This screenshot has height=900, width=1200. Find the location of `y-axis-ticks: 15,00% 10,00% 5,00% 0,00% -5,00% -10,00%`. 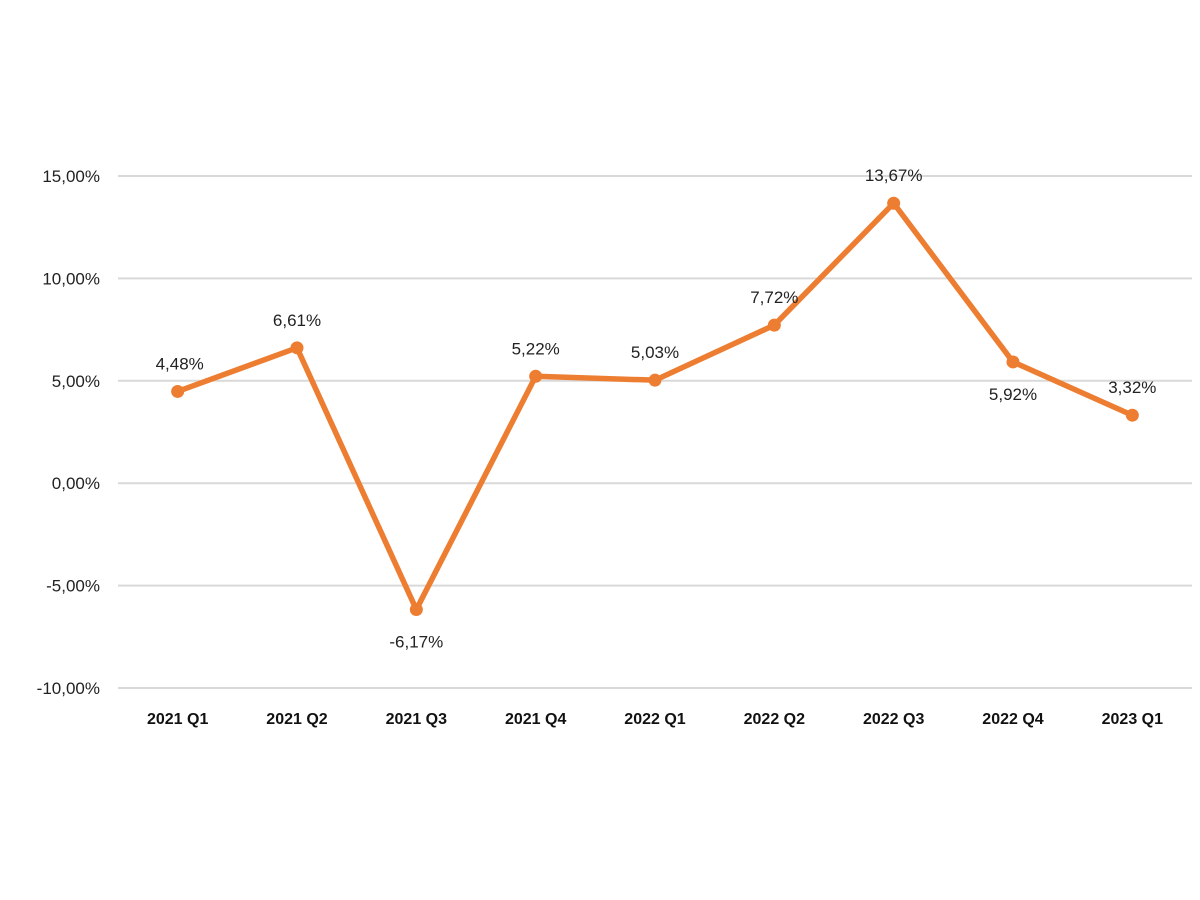

y-axis-ticks: 15,00% 10,00% 5,00% 0,00% -5,00% -10,00% is located at coordinates (68, 432).